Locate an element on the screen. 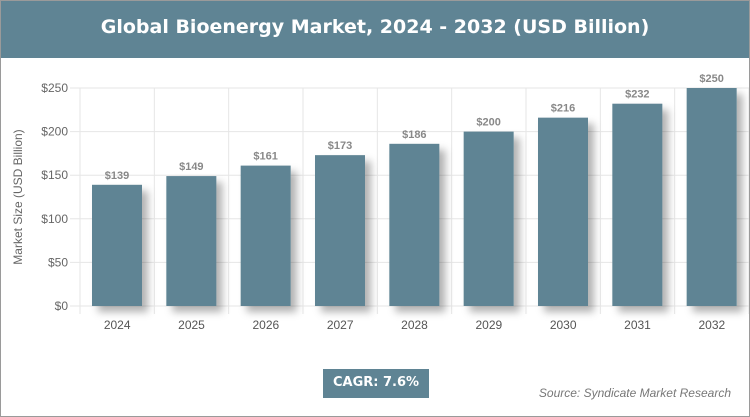 This screenshot has height=417, width=750. y-axis-label: Market Size (USD Billion) is located at coordinates (18, 196).